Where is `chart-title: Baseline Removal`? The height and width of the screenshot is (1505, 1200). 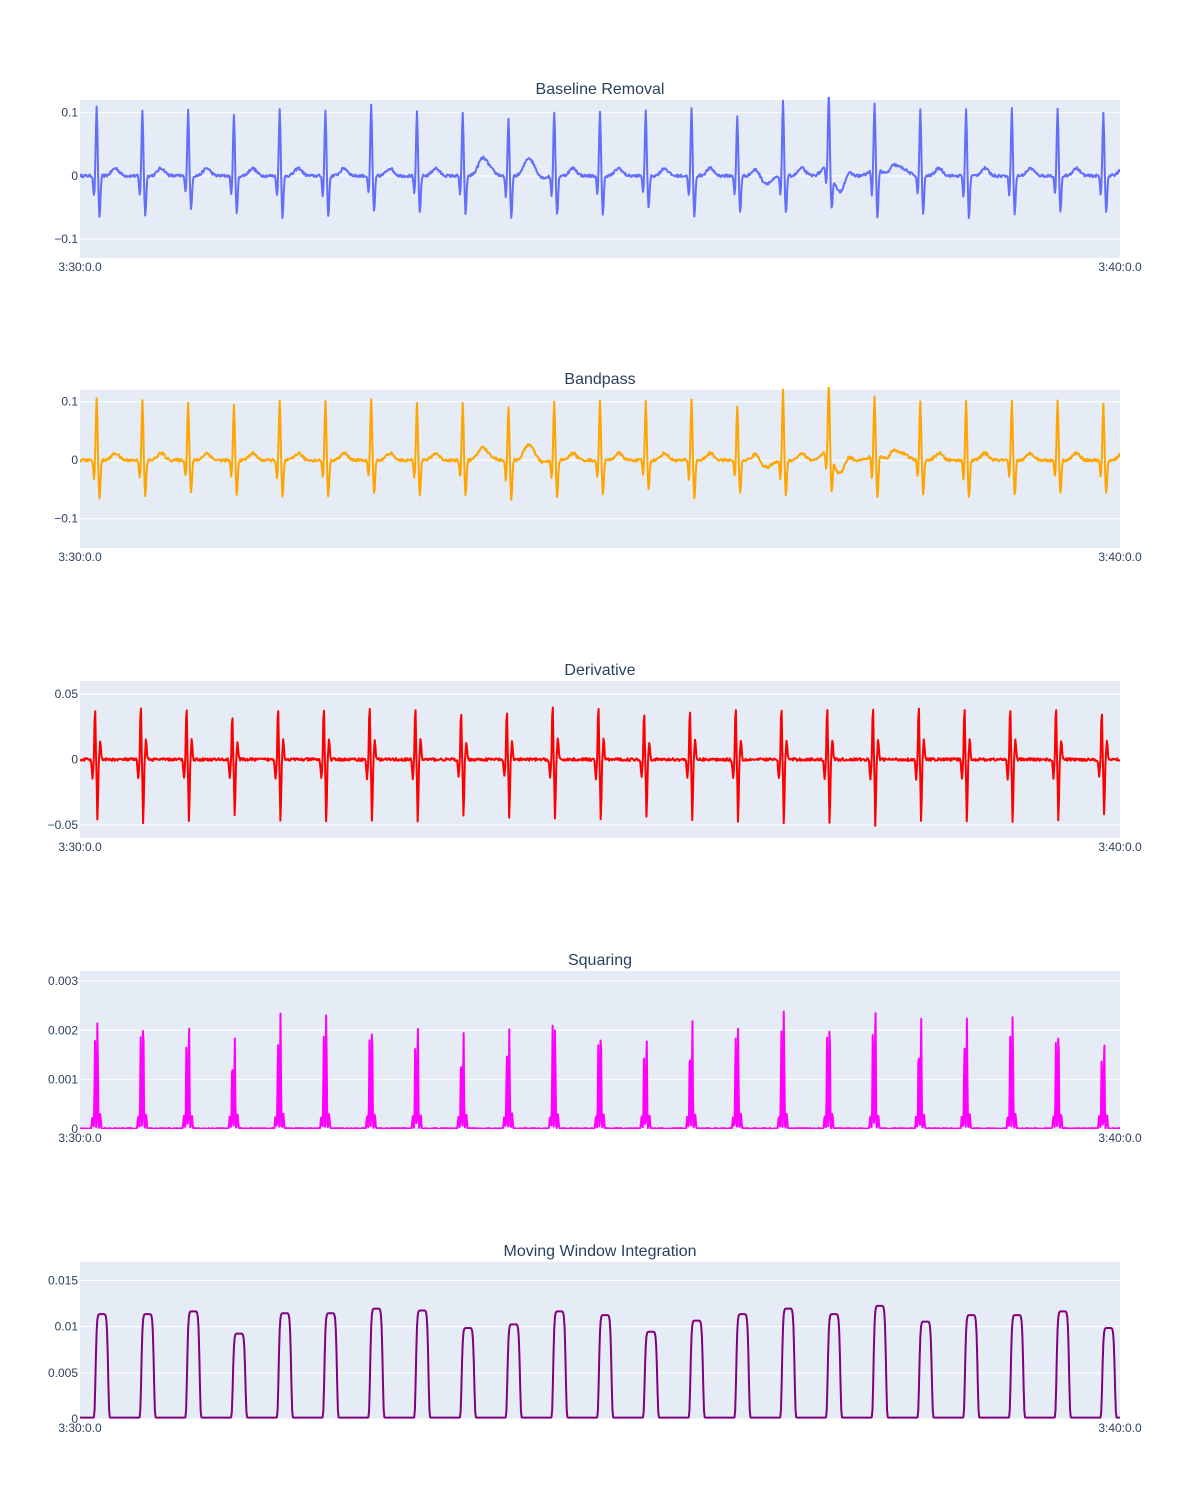
chart-title: Baseline Removal is located at coordinates (600, 89).